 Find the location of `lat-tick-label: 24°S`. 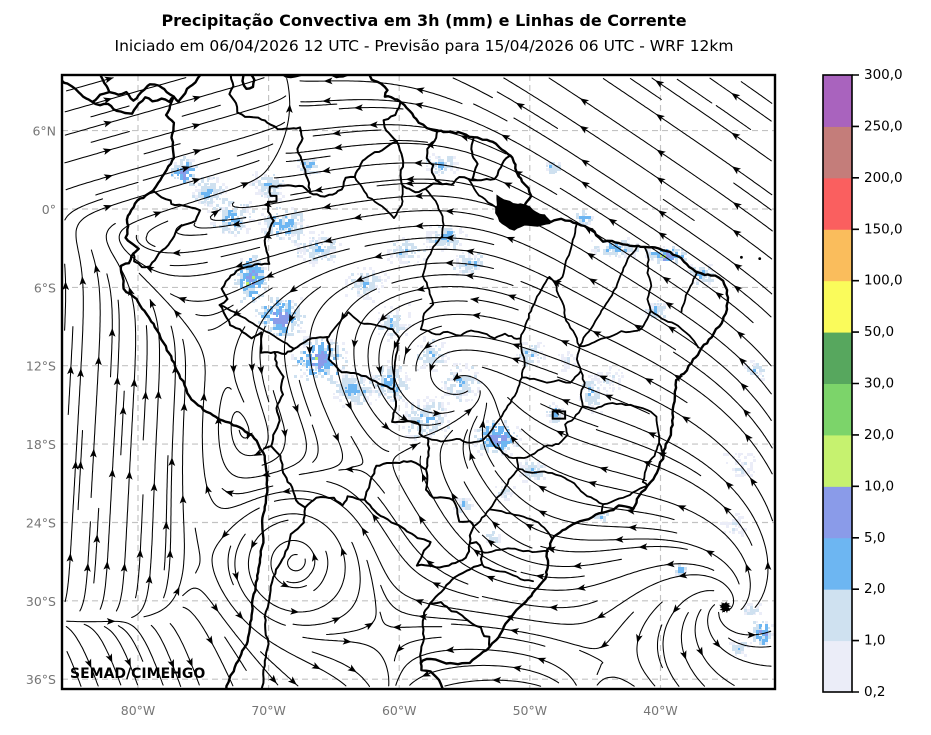

lat-tick-label: 24°S is located at coordinates (41, 522).